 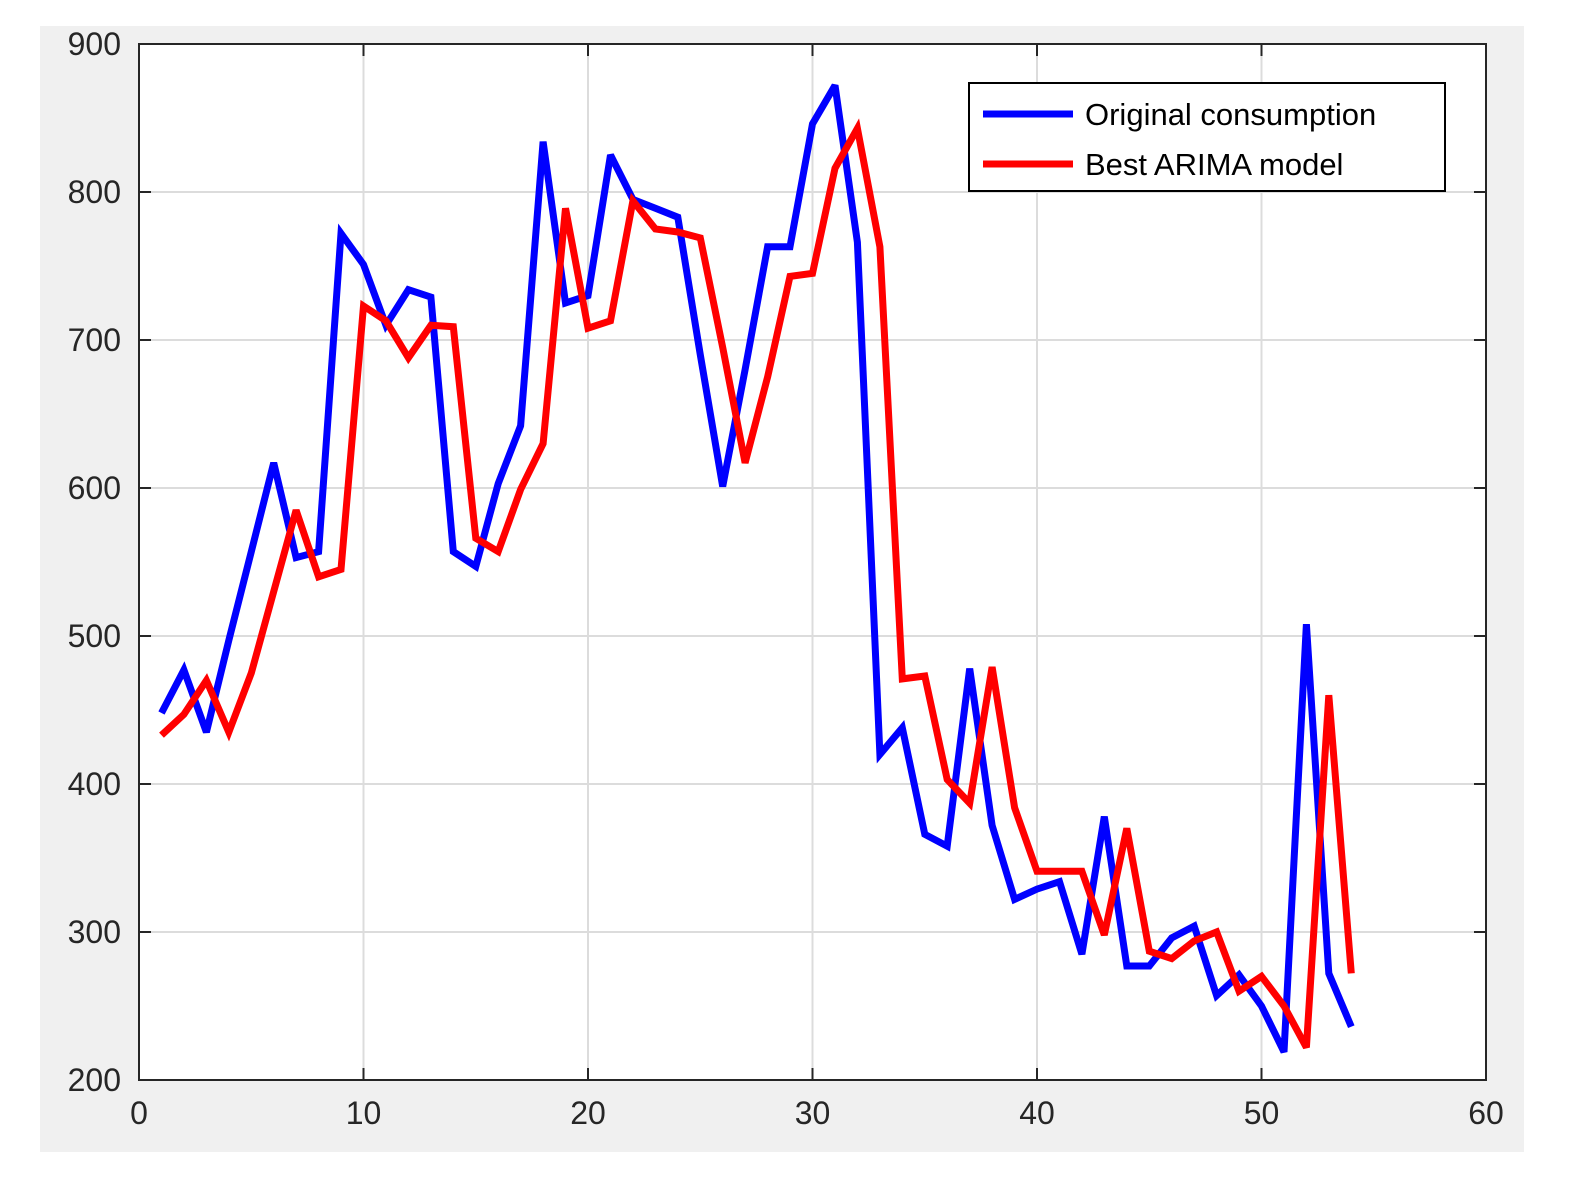 What do you see at coordinates (94, 636) in the screenshot?
I see `y-tick-label: 500` at bounding box center [94, 636].